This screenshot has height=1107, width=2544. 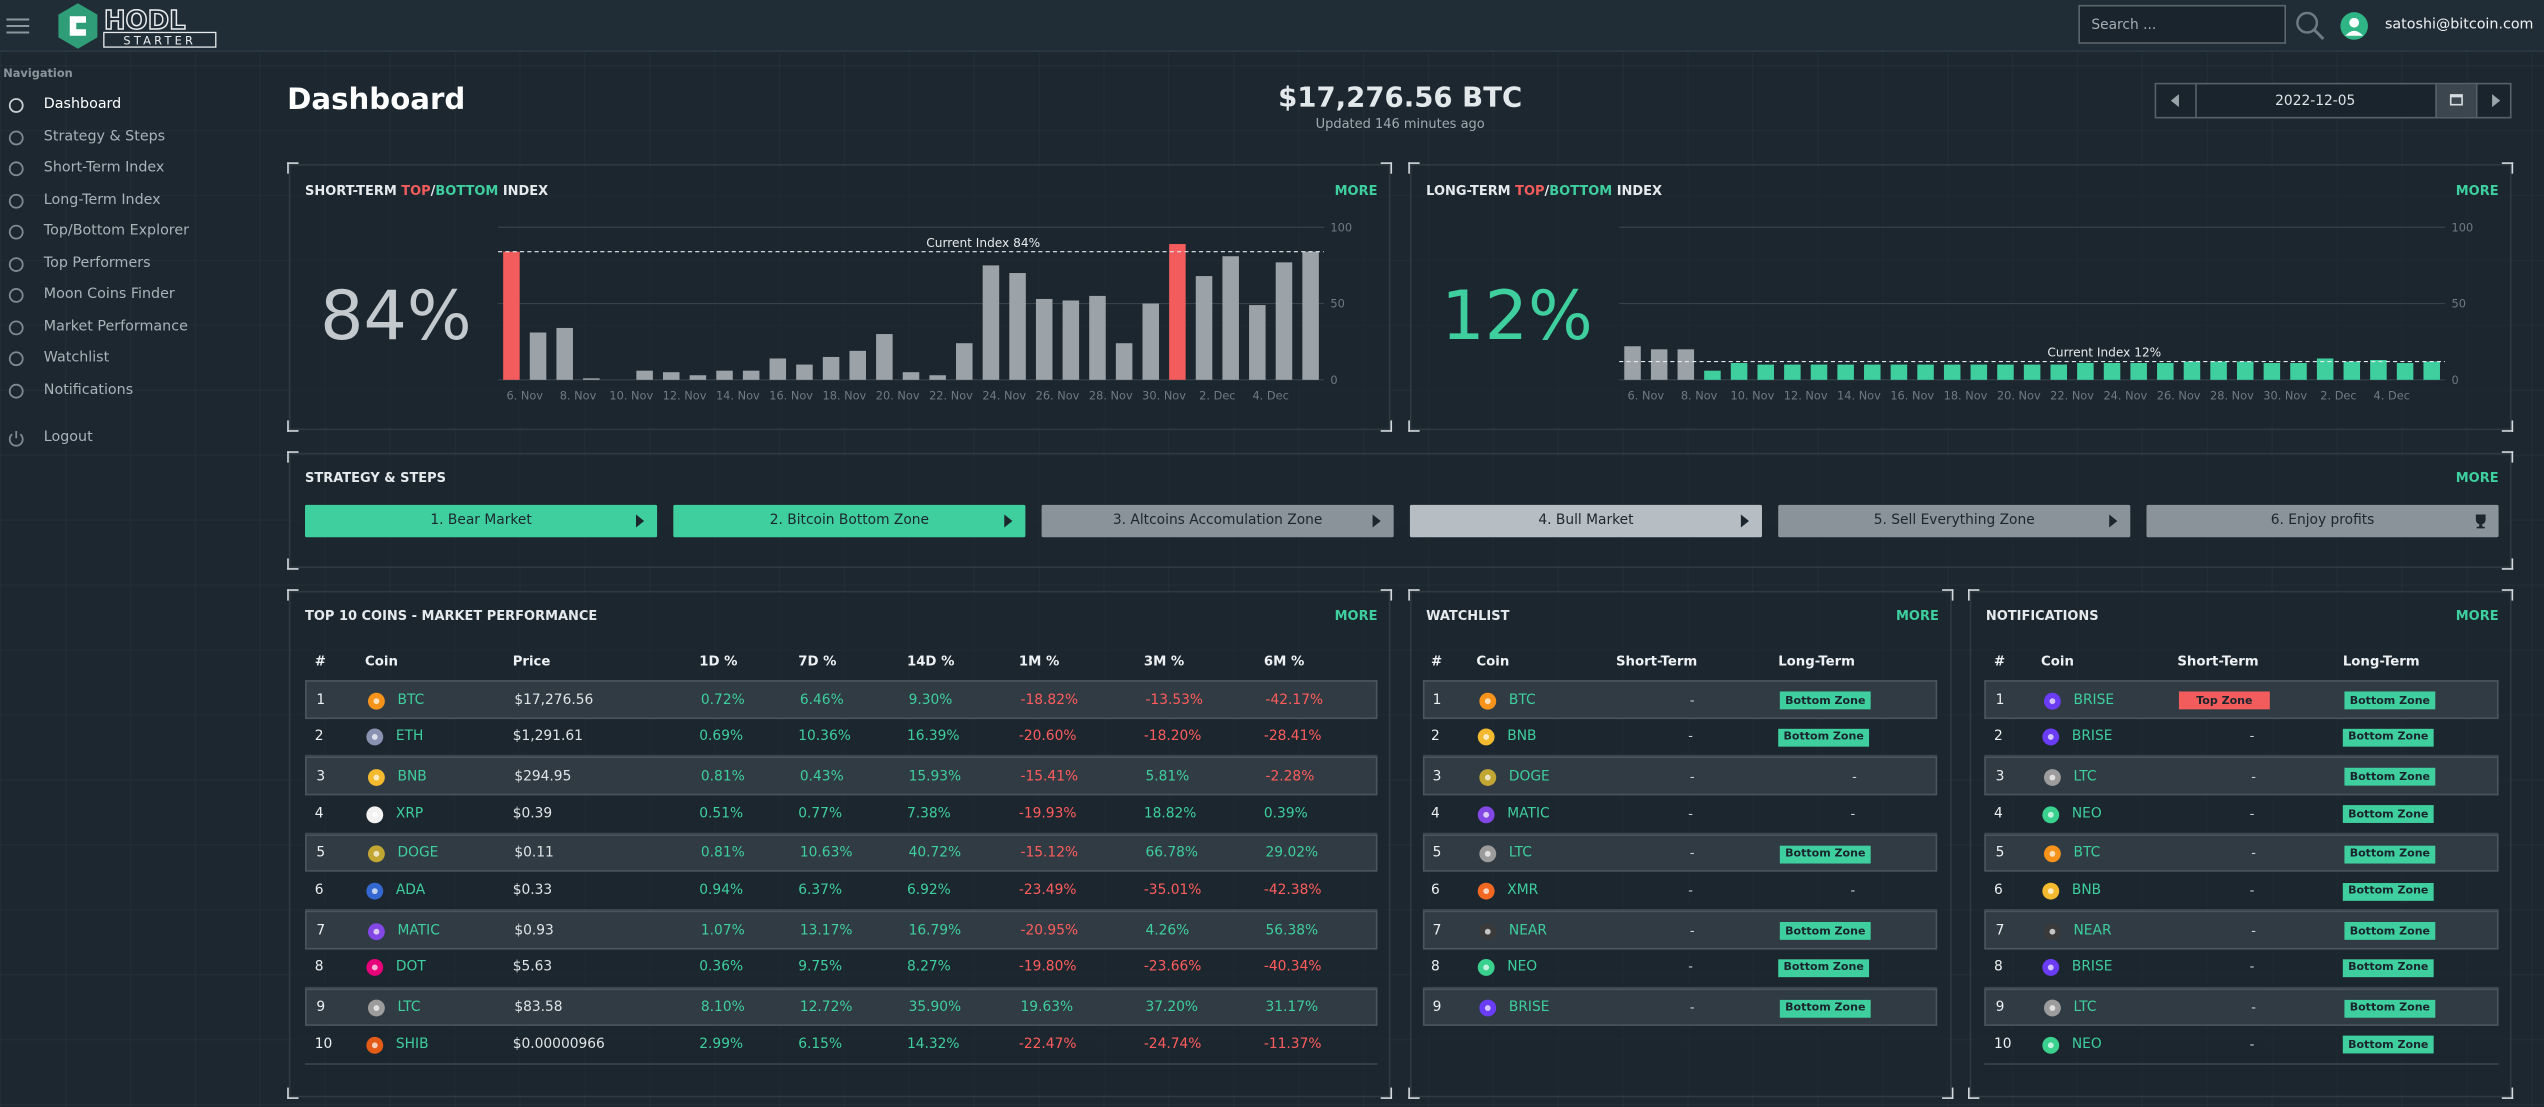 I want to click on nav-item: Short-Term Index, so click(x=104, y=168).